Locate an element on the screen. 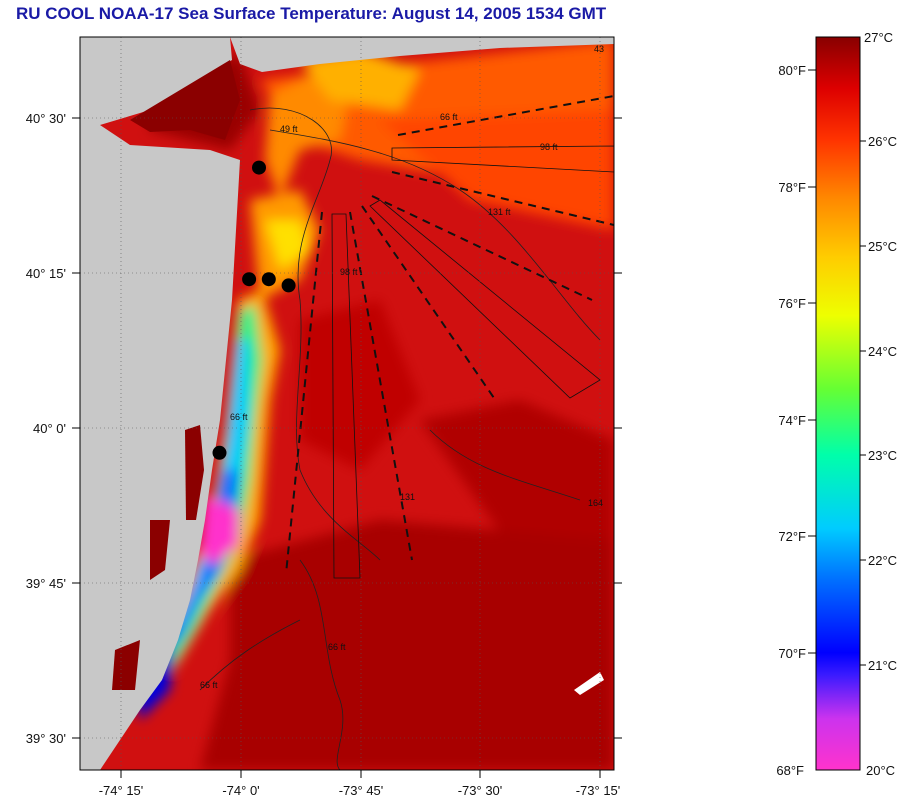 This screenshot has width=913, height=801. lon-label: -74° 0' is located at coordinates (240, 790).